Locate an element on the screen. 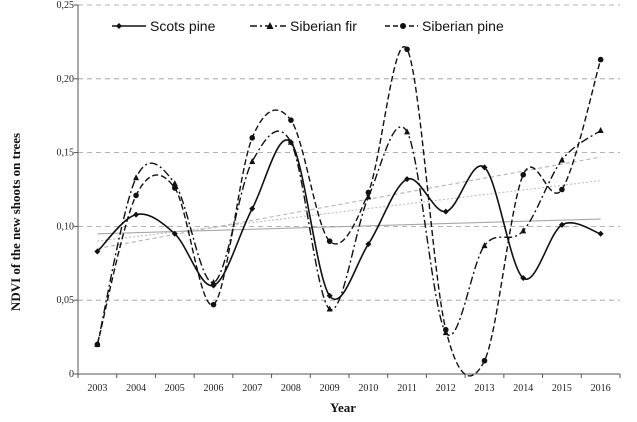  point-scots-pine-2011 is located at coordinates (407, 179).